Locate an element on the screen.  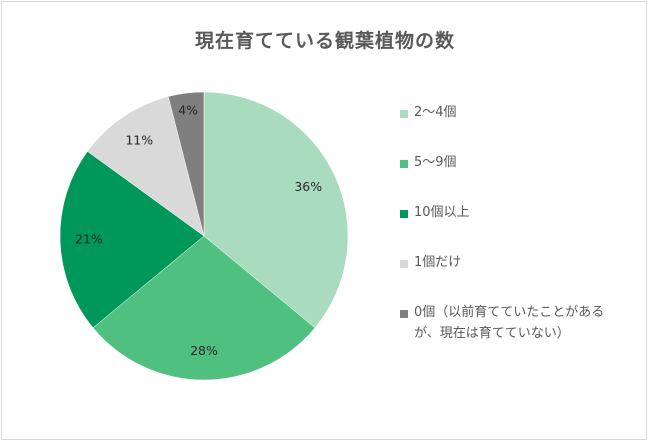
legend-item-1: 5～9個 is located at coordinates (520, 180).